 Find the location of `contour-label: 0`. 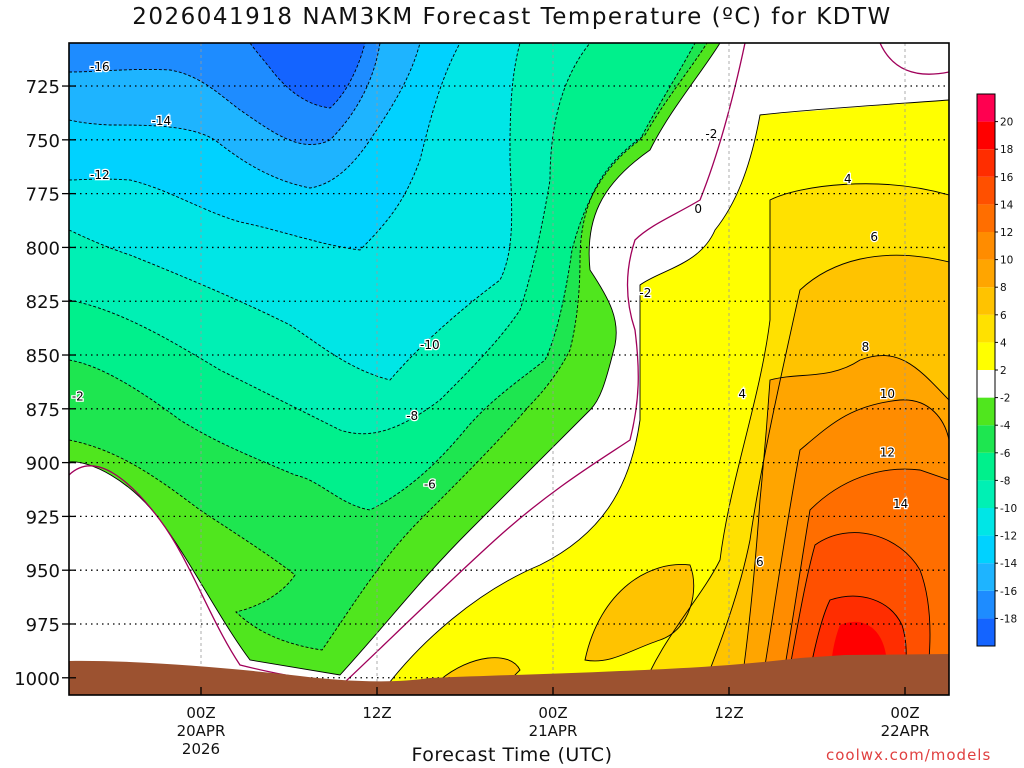

contour-label: 0 is located at coordinates (698, 209).